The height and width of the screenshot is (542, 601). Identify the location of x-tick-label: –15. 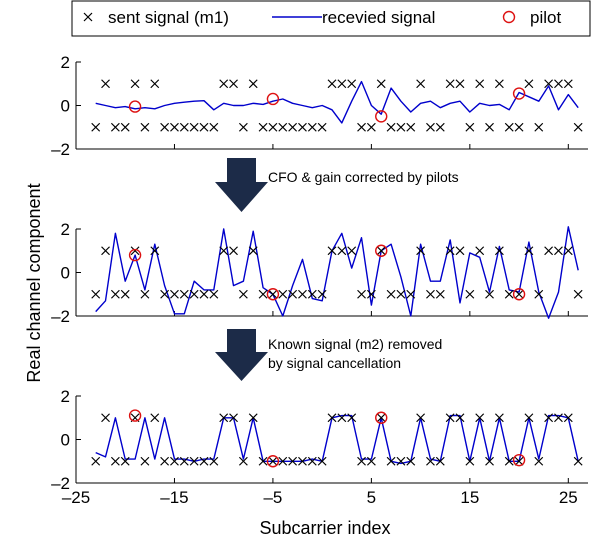
(174, 497).